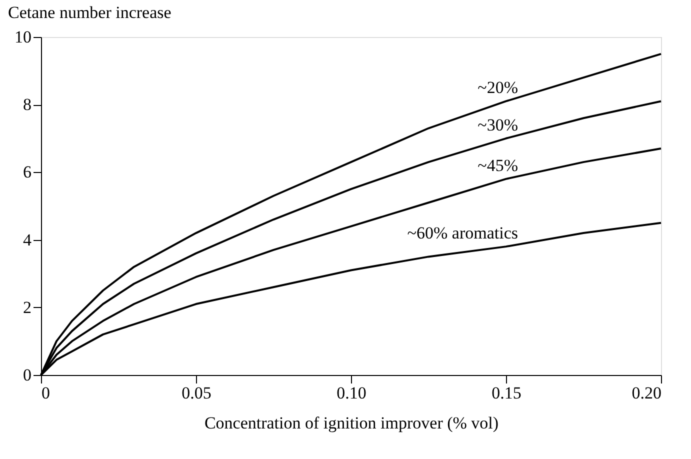 The image size is (691, 459). What do you see at coordinates (507, 393) in the screenshot?
I see `x-tick-label: 0.15` at bounding box center [507, 393].